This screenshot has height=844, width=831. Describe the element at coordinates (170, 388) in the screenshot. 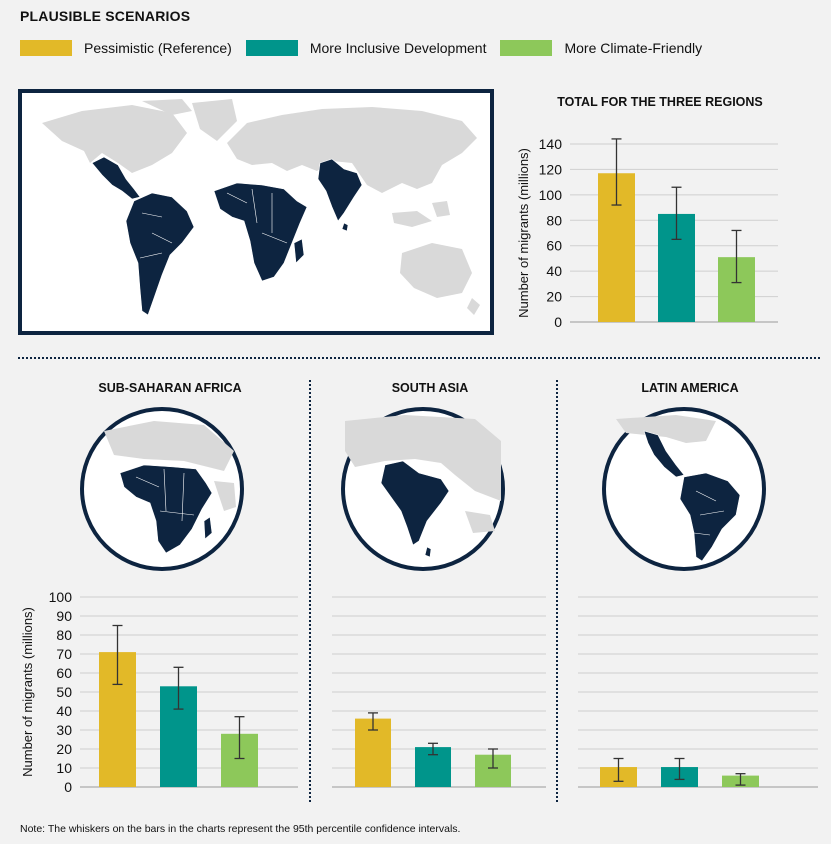

I see `africa-title: SUB-SAHARAN AFRICA` at that location.